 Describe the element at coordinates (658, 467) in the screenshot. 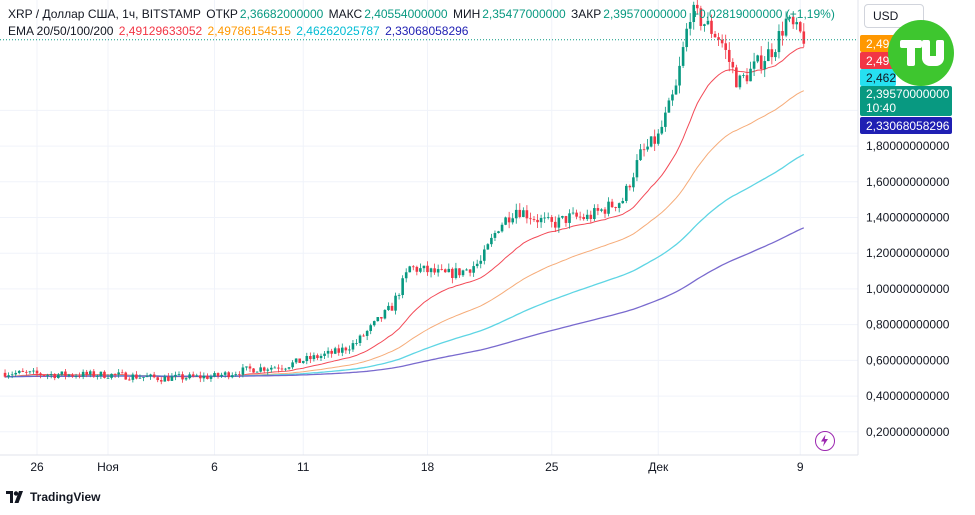

I see `time-tick-label: Дек` at that location.